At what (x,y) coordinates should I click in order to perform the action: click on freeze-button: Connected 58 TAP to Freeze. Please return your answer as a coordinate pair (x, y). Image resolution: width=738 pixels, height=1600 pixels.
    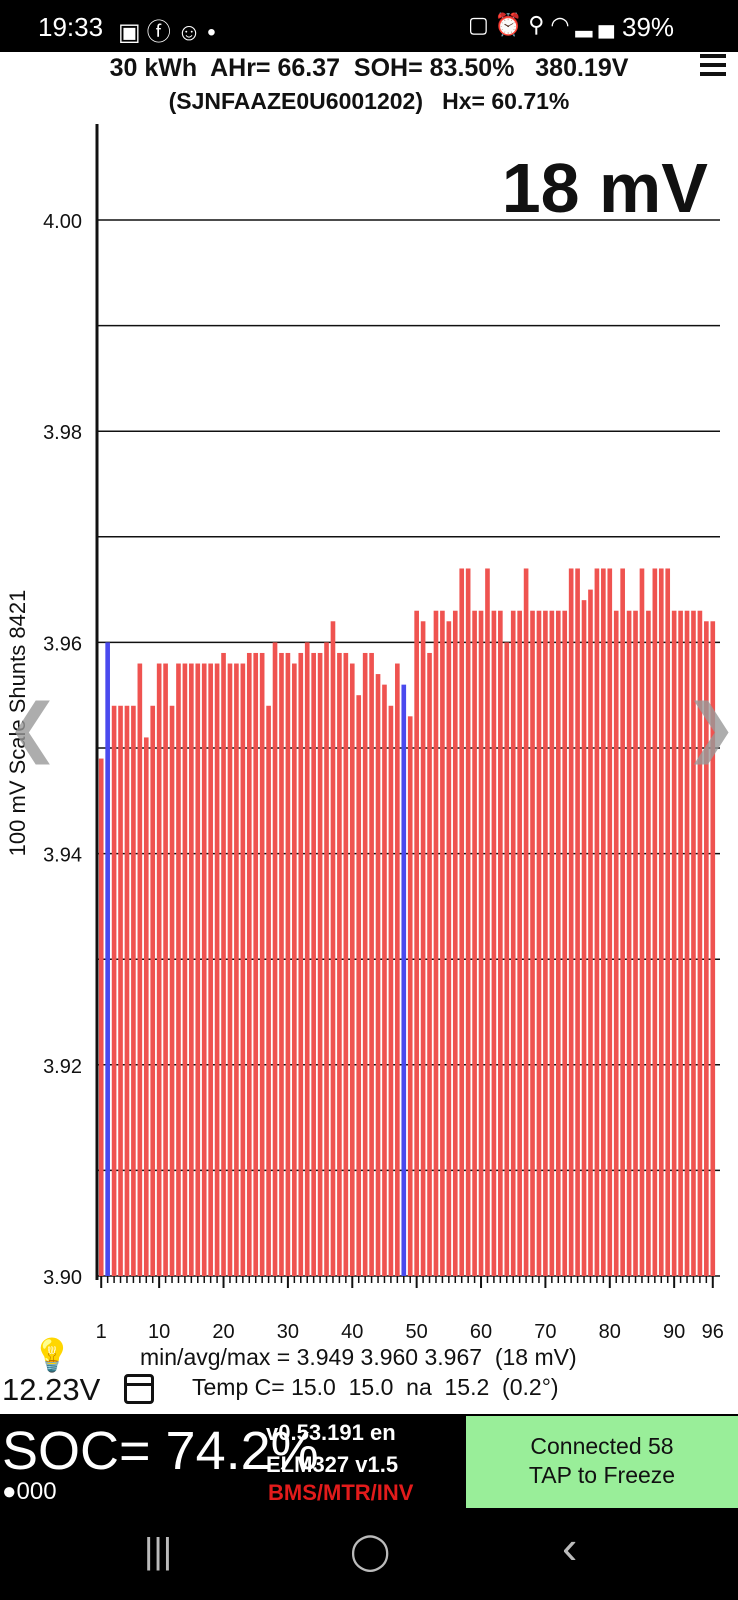
    Looking at the image, I should click on (602, 1462).